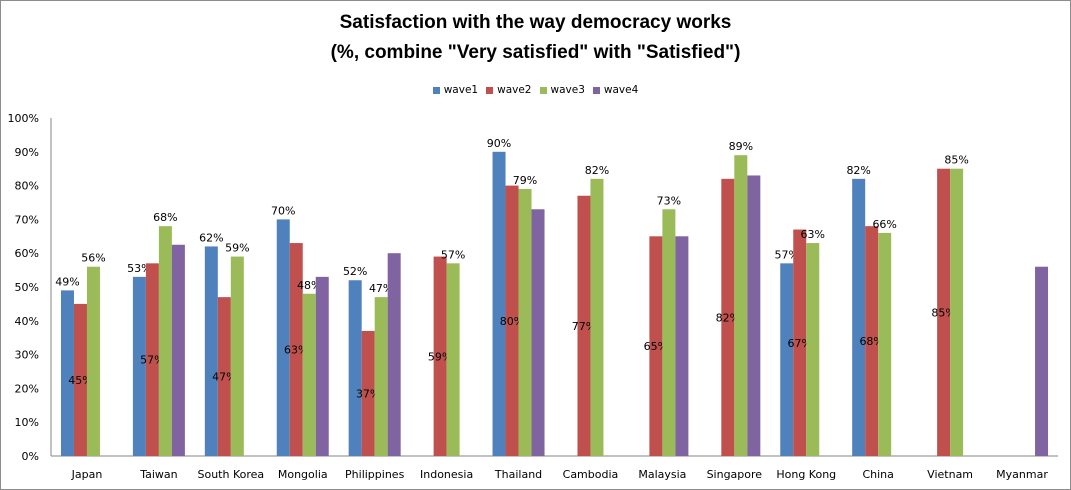 The width and height of the screenshot is (1071, 490). I want to click on legend-item-wave1: wave1, so click(455, 90).